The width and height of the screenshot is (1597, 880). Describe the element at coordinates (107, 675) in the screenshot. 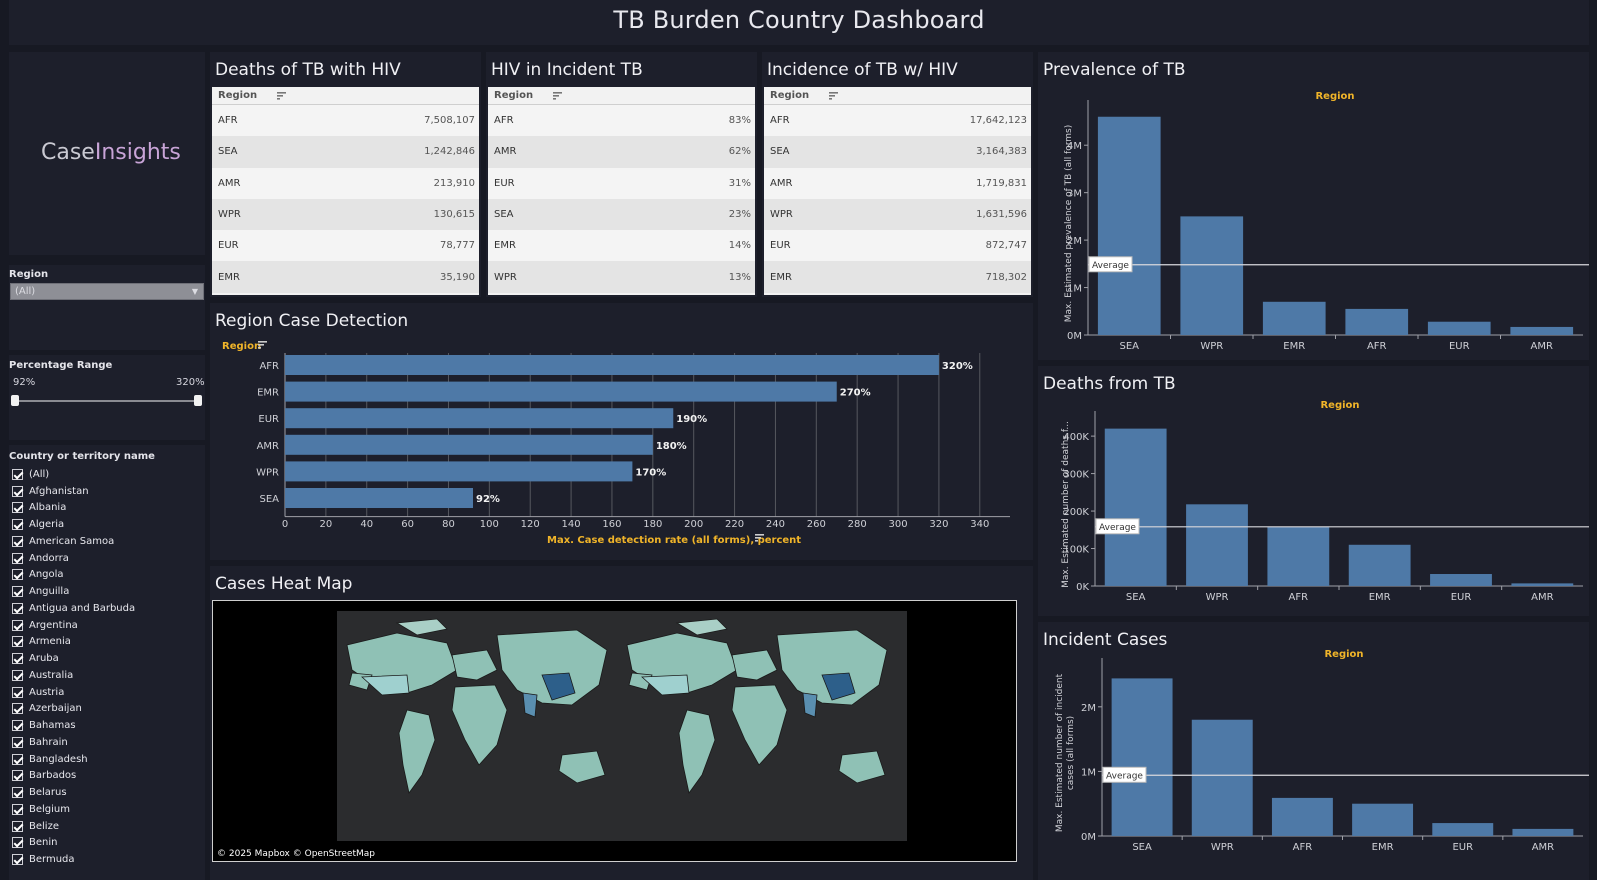

I see `country-option: Australia` at that location.